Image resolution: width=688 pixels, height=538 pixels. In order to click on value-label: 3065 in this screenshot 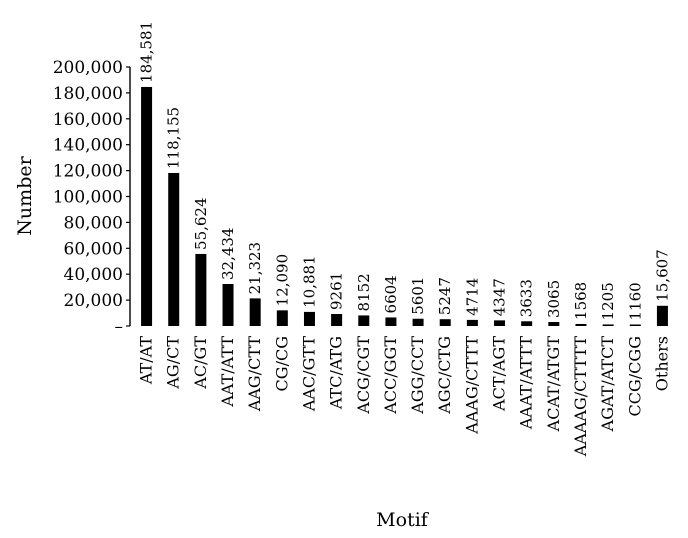, I will do `click(554, 299)`.